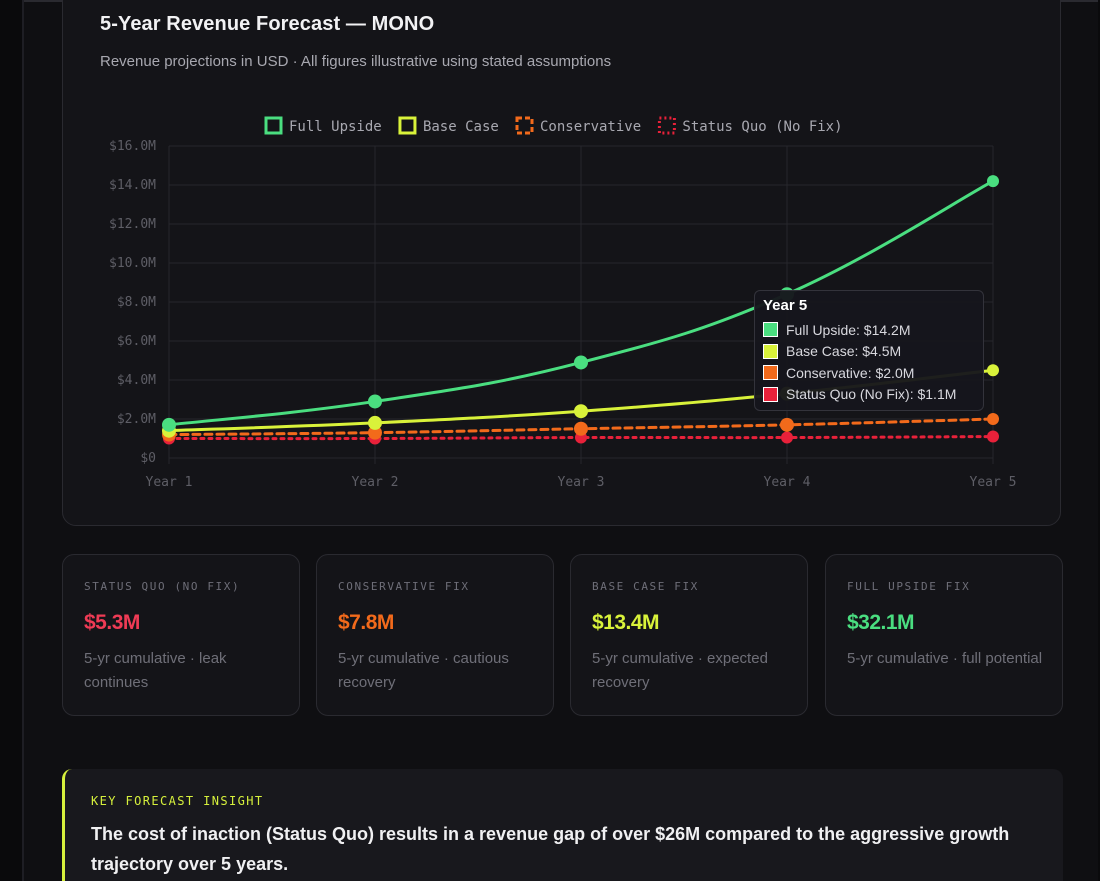 The image size is (1100, 881). I want to click on tooltip-row: Full Upside: $14.2M, so click(869, 330).